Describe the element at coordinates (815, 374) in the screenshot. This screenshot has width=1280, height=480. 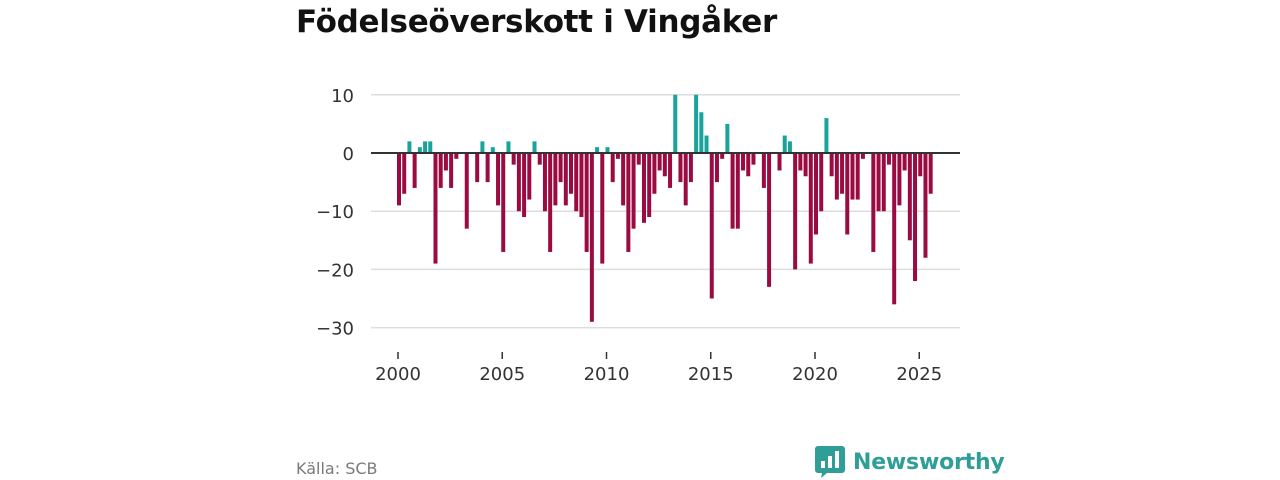
I see `x-tick-label: 2020` at that location.